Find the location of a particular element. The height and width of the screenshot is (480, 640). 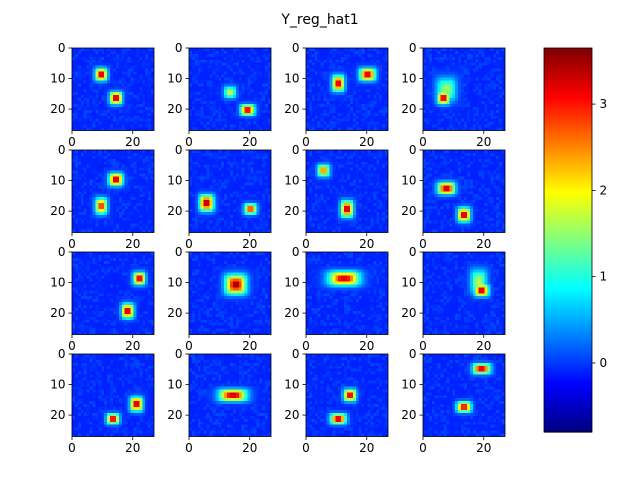

figure-title: Y_reg_hat1 is located at coordinates (319, 20).